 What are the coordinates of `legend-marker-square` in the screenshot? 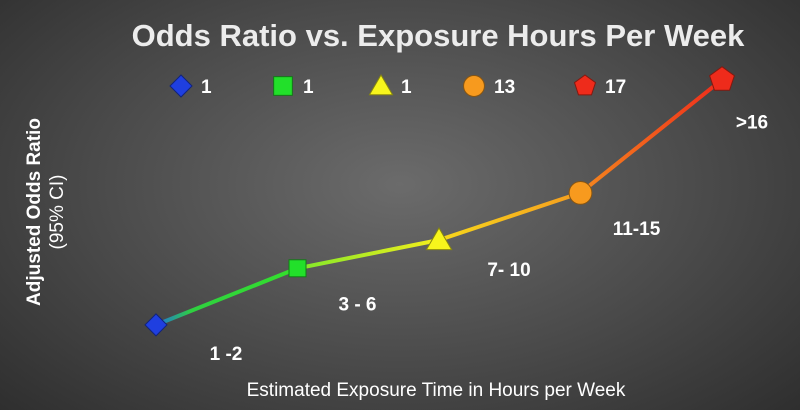 It's located at (283, 86).